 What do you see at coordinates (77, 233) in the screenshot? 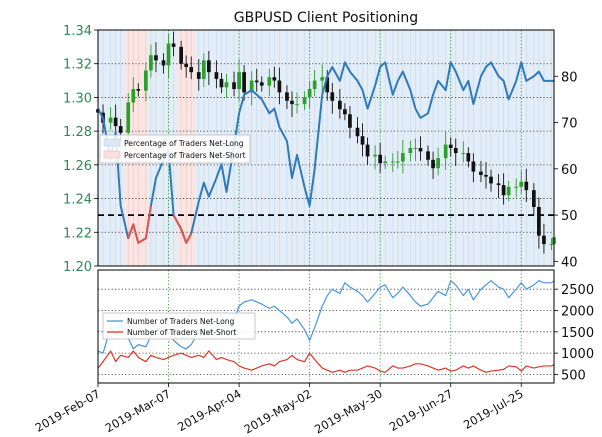
I see `price-tick-label: 1.22` at bounding box center [77, 233].